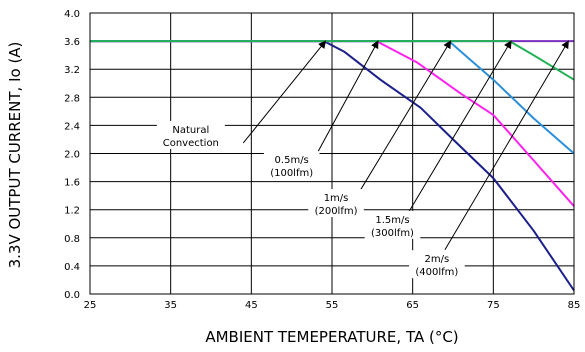  I want to click on annotation-label-4-1: (400lfm), so click(436, 272).